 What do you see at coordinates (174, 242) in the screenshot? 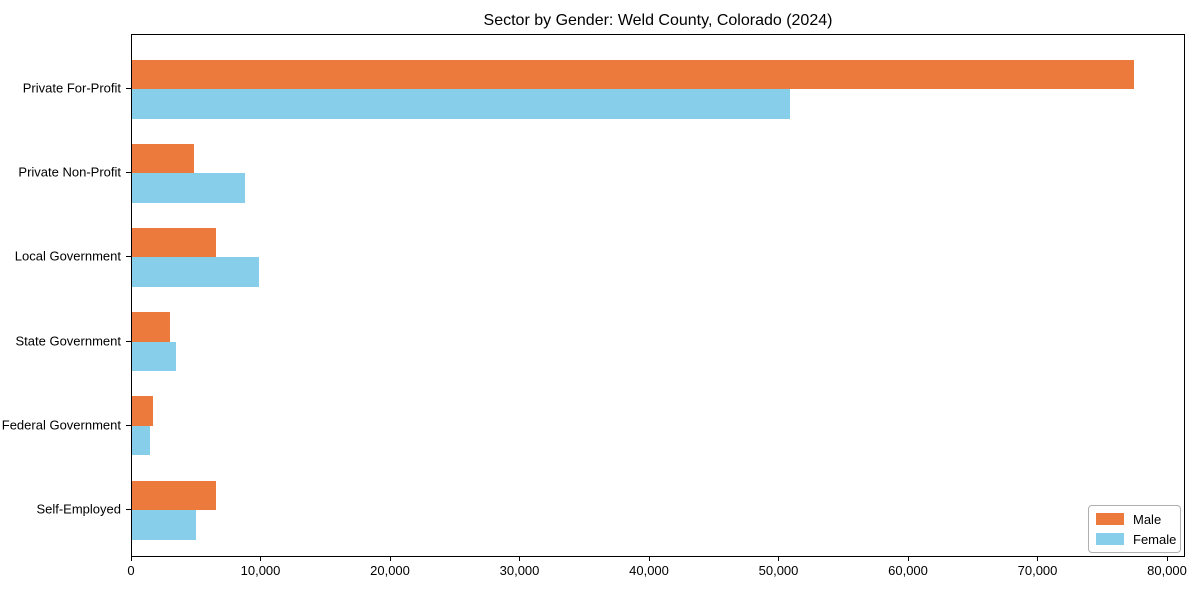
I see `bar-male-local-government` at bounding box center [174, 242].